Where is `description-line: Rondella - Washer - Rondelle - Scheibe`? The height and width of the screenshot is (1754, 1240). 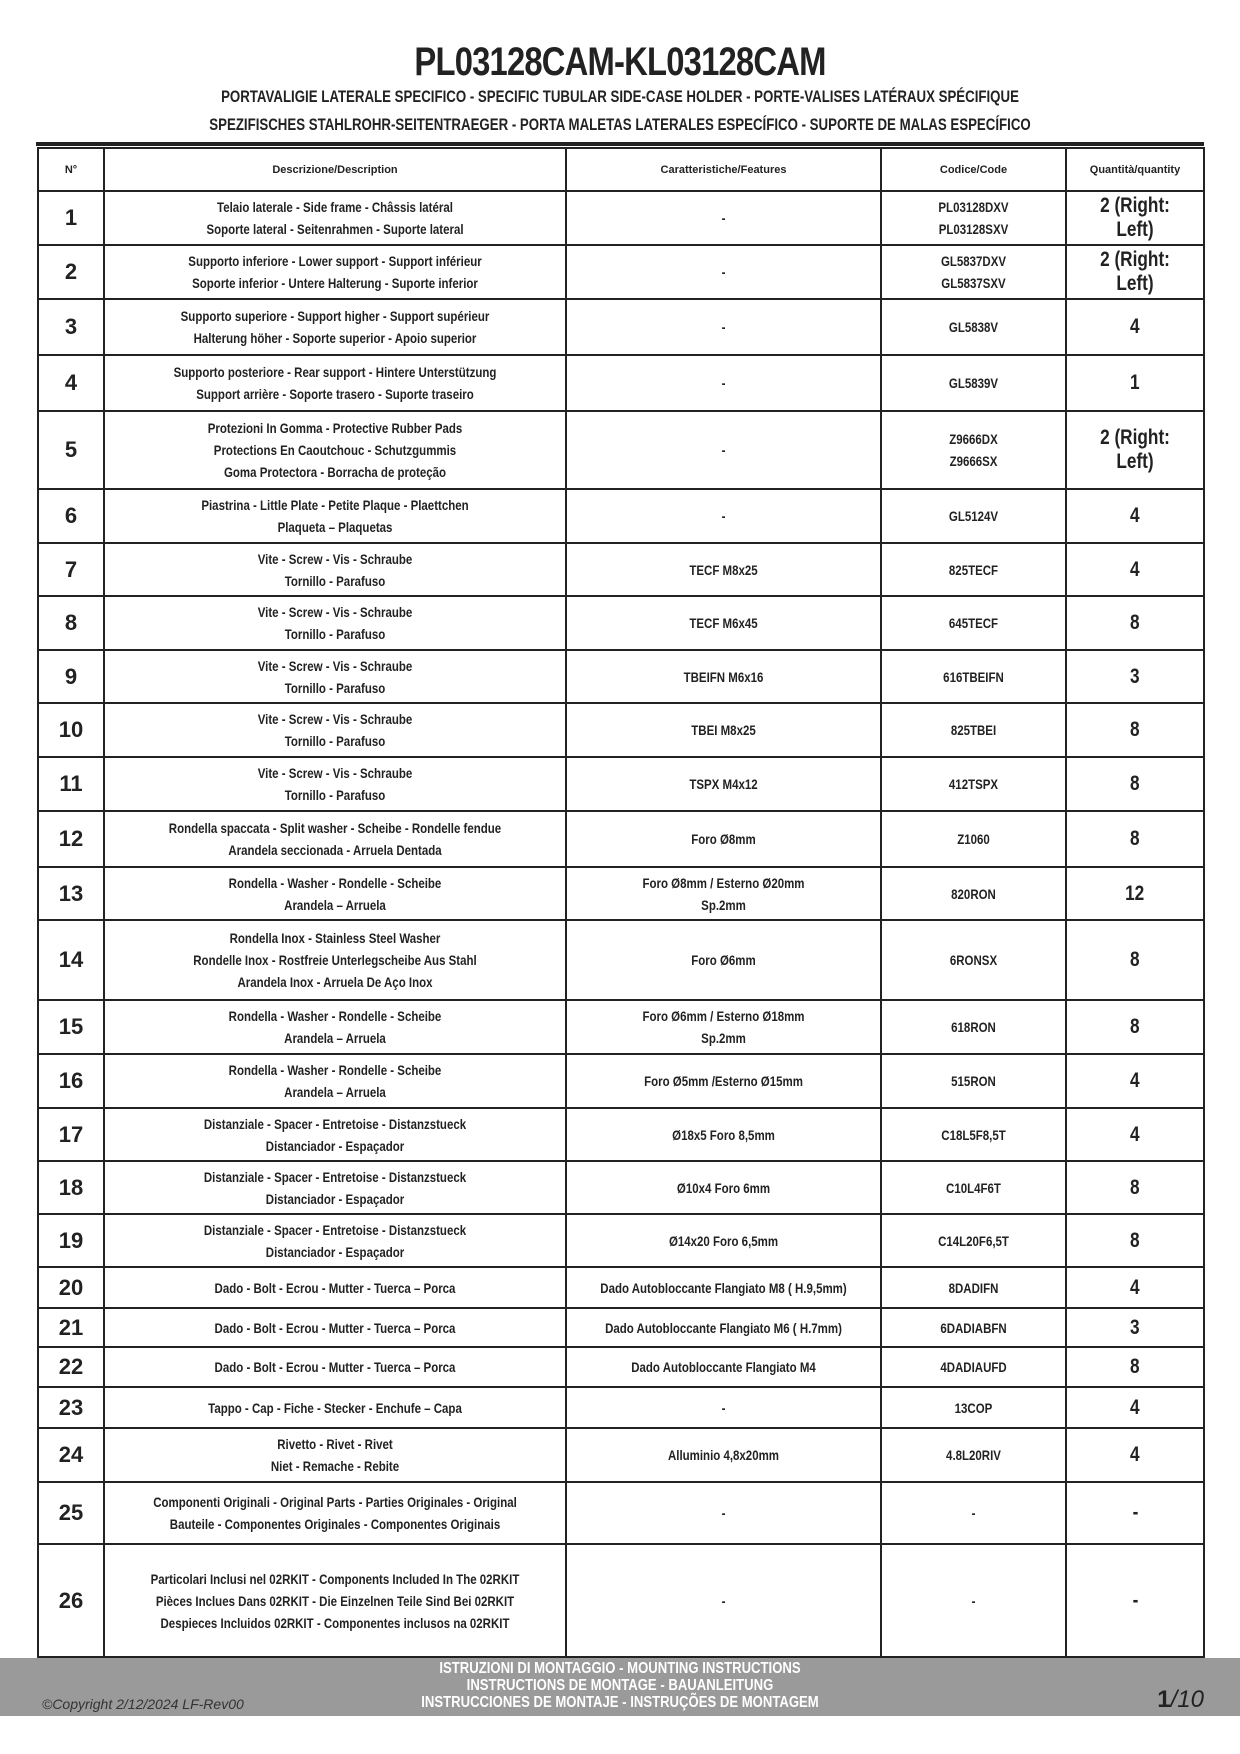 description-line: Rondella - Washer - Rondelle - Scheibe is located at coordinates (335, 1016).